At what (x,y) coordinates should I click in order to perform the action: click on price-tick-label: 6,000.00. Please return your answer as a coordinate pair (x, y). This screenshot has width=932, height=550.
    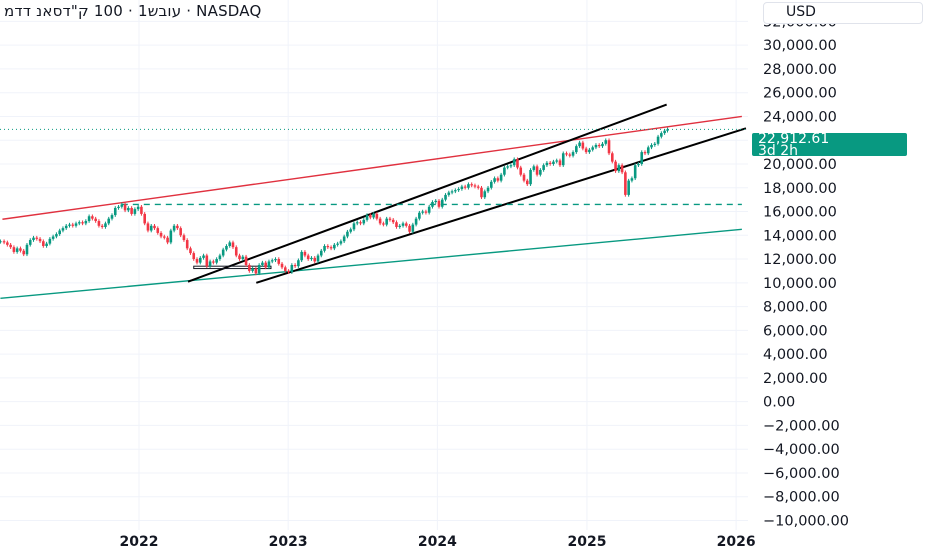
    Looking at the image, I should click on (795, 331).